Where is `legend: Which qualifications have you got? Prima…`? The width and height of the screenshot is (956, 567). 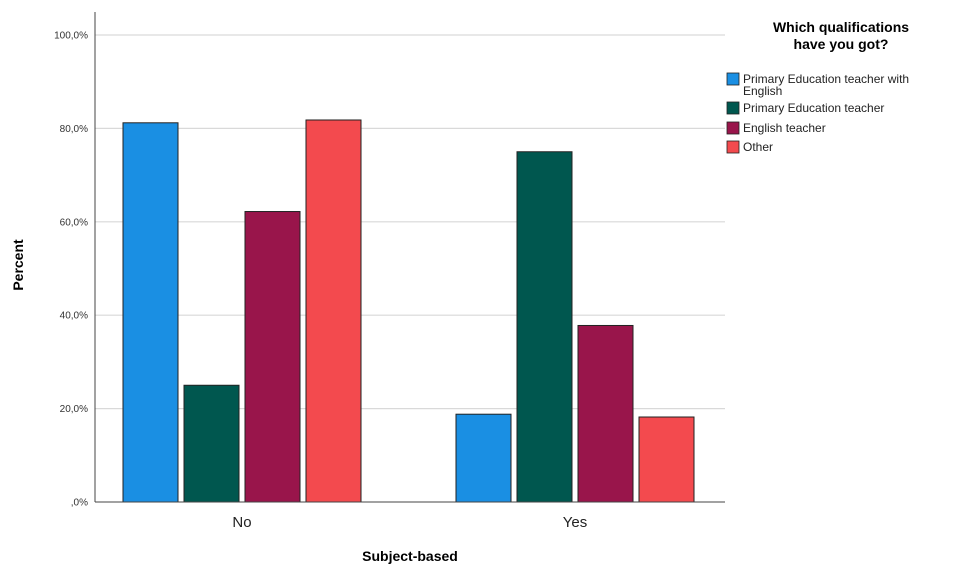 legend: Which qualifications have you got? Prima… is located at coordinates (817, 86).